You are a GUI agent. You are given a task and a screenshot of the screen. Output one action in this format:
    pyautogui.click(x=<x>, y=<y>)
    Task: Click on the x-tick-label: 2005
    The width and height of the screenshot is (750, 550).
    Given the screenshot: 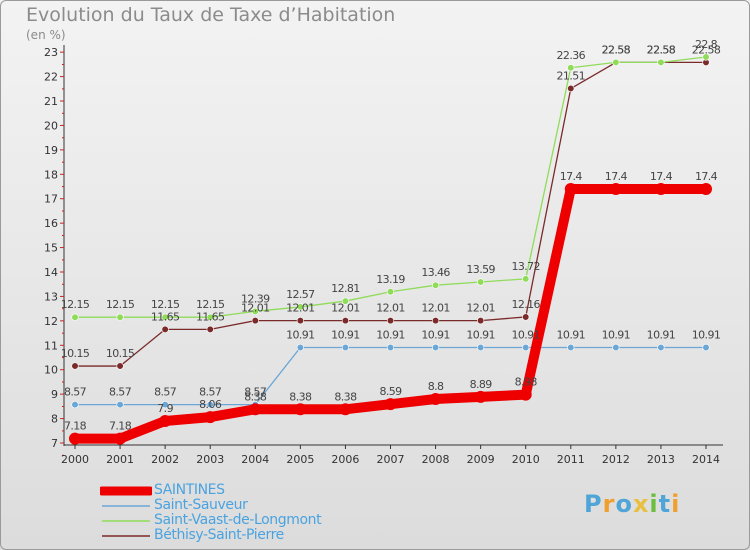 What is the action you would take?
    pyautogui.click(x=300, y=459)
    